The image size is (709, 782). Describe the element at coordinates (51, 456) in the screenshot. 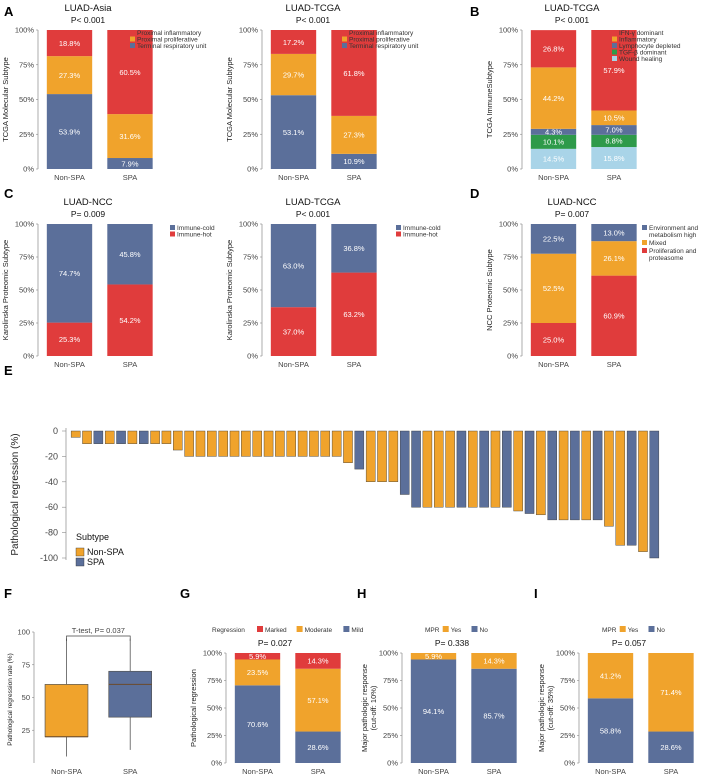

I see `y-tick-label: -20` at that location.